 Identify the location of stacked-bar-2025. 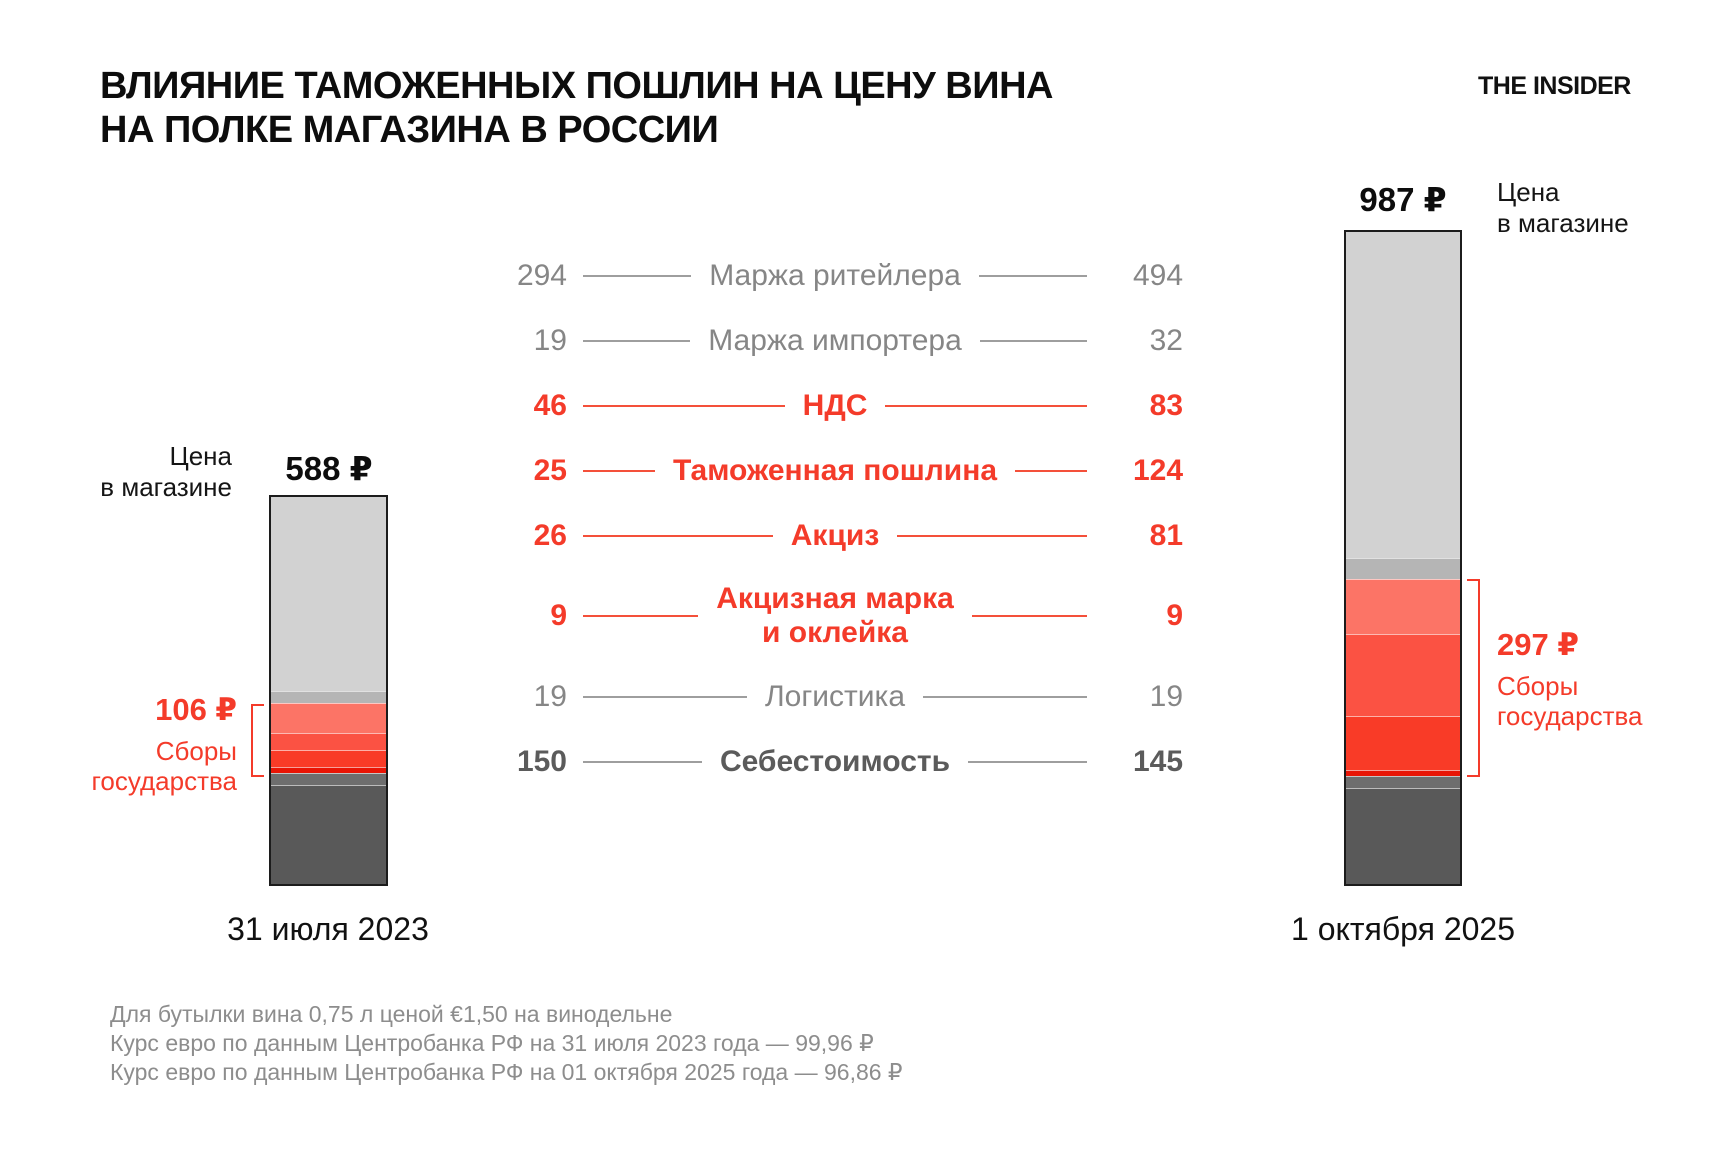
(1403, 558).